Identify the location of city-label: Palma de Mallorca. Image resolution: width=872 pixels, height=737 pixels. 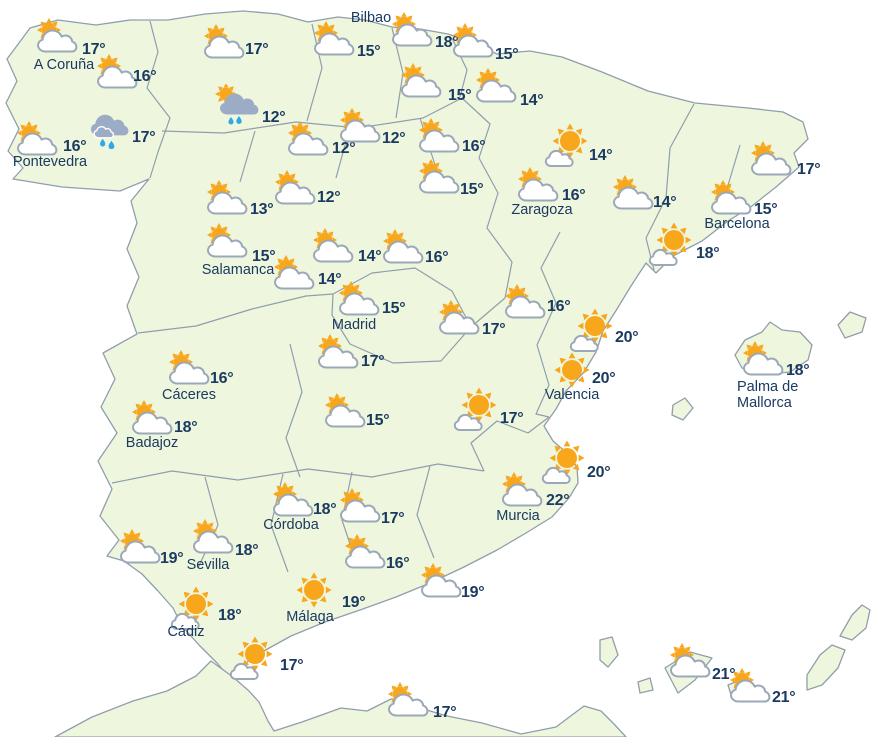
(768, 395).